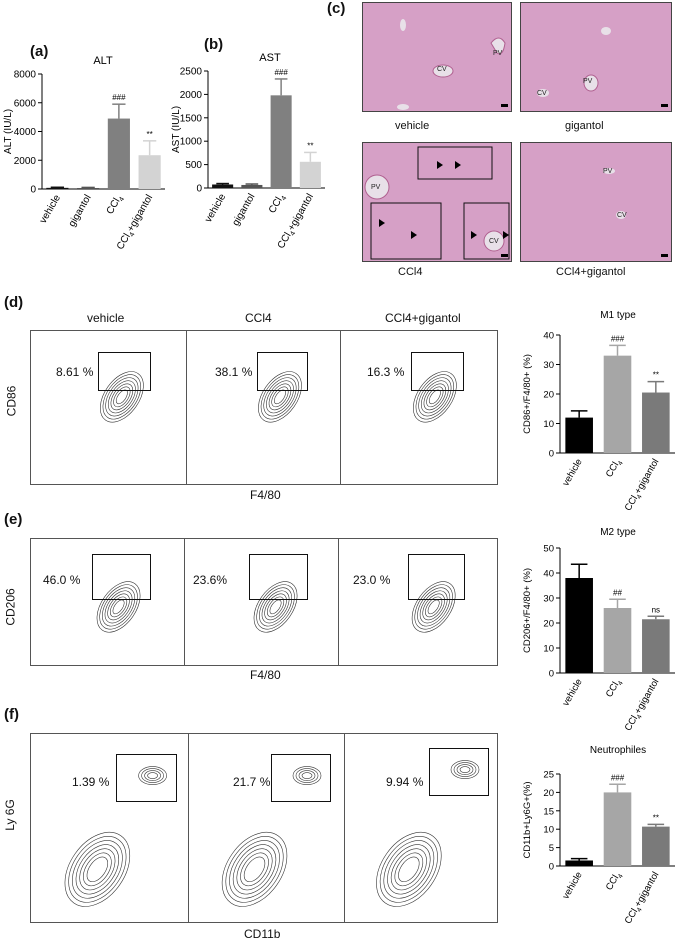  Describe the element at coordinates (643, 705) in the screenshot. I see `x-tick-label: CCl4+gigantol` at that location.